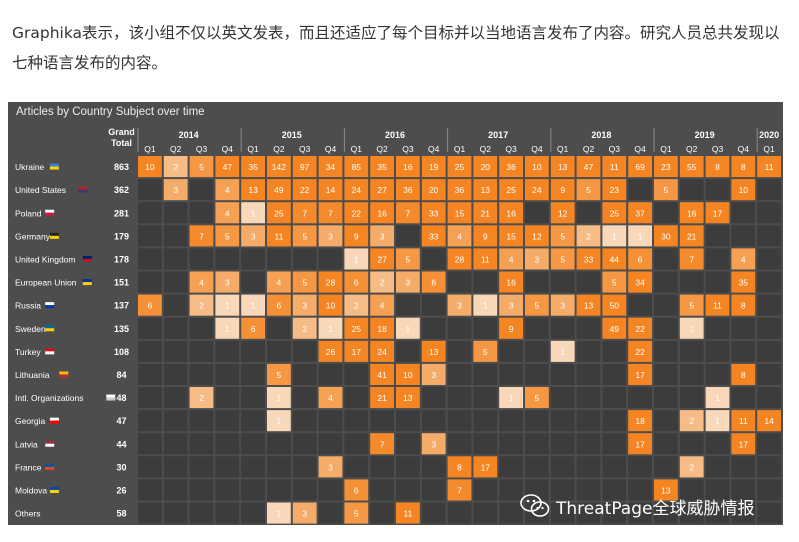 This screenshot has height=542, width=799. Describe the element at coordinates (54, 168) in the screenshot. I see `ukraine-flag-bottom` at that location.